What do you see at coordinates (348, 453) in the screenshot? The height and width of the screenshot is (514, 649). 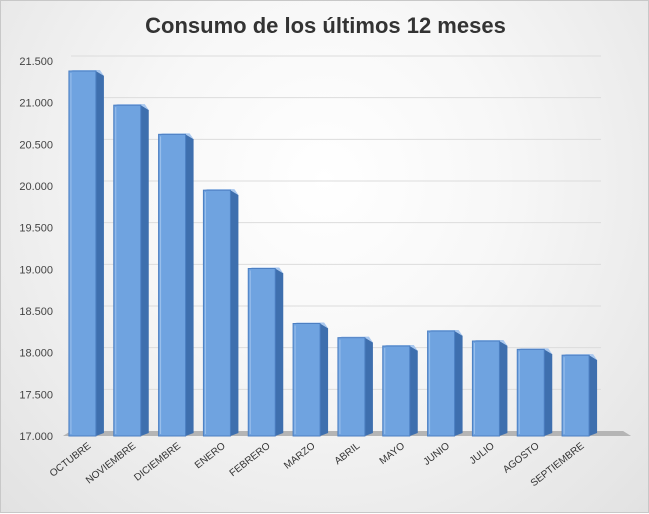 I see `x-category-label: ABRIL` at bounding box center [348, 453].